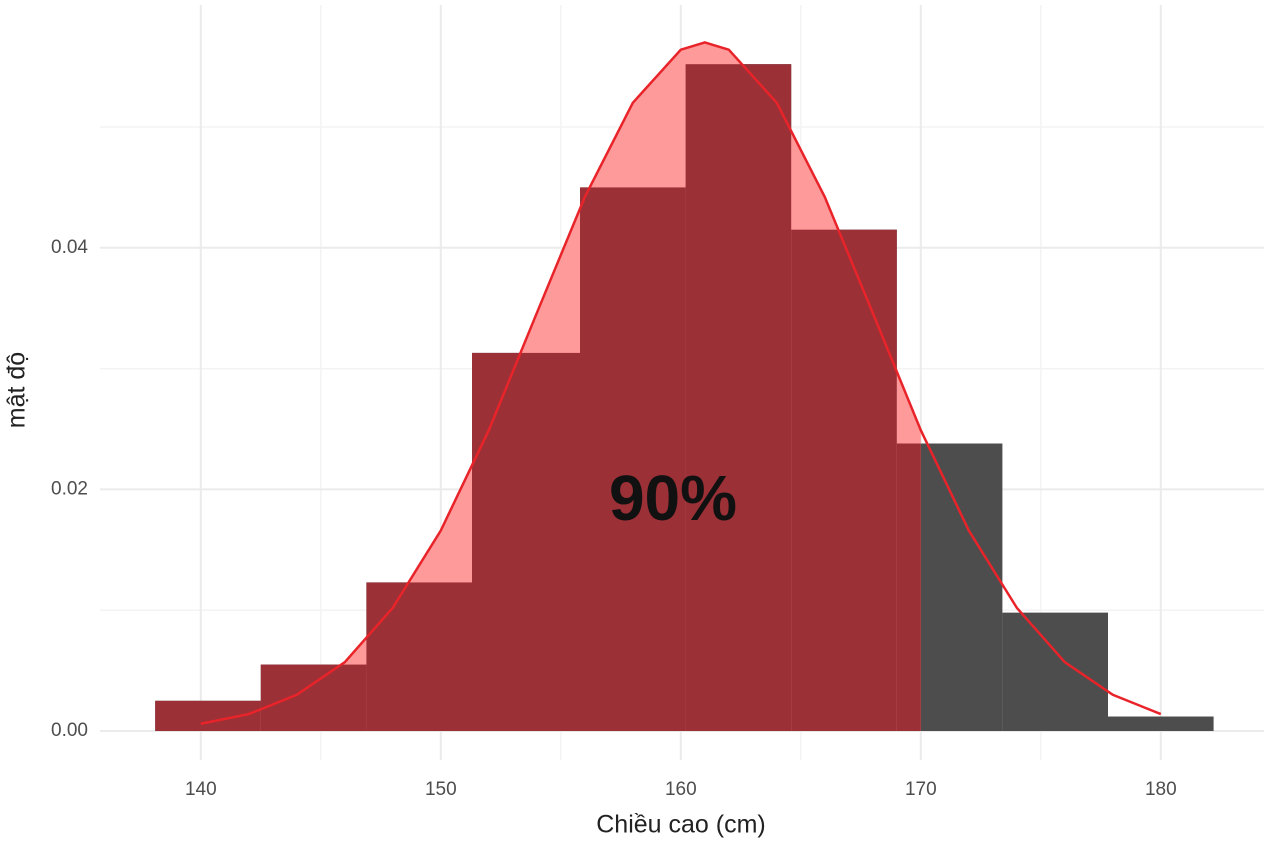  I want to click on highlight-label: 90%, so click(673, 498).